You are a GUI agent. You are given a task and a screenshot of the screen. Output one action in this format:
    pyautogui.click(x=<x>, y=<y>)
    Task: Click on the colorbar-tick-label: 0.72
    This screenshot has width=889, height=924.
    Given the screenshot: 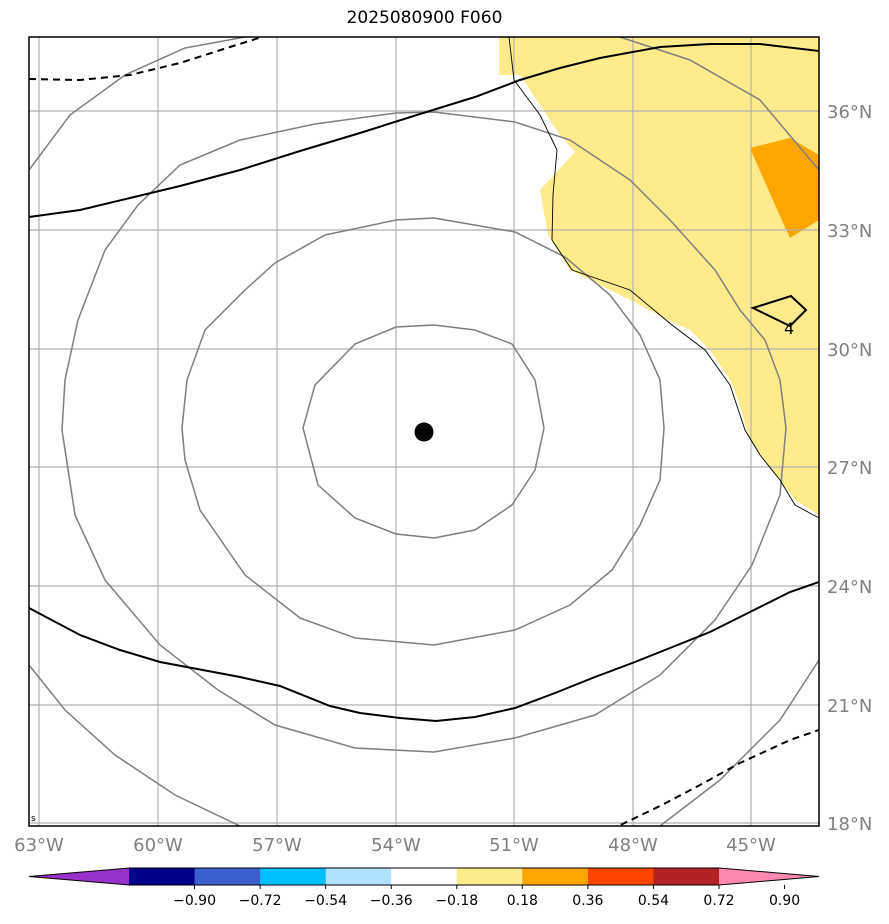 What is the action you would take?
    pyautogui.click(x=718, y=901)
    